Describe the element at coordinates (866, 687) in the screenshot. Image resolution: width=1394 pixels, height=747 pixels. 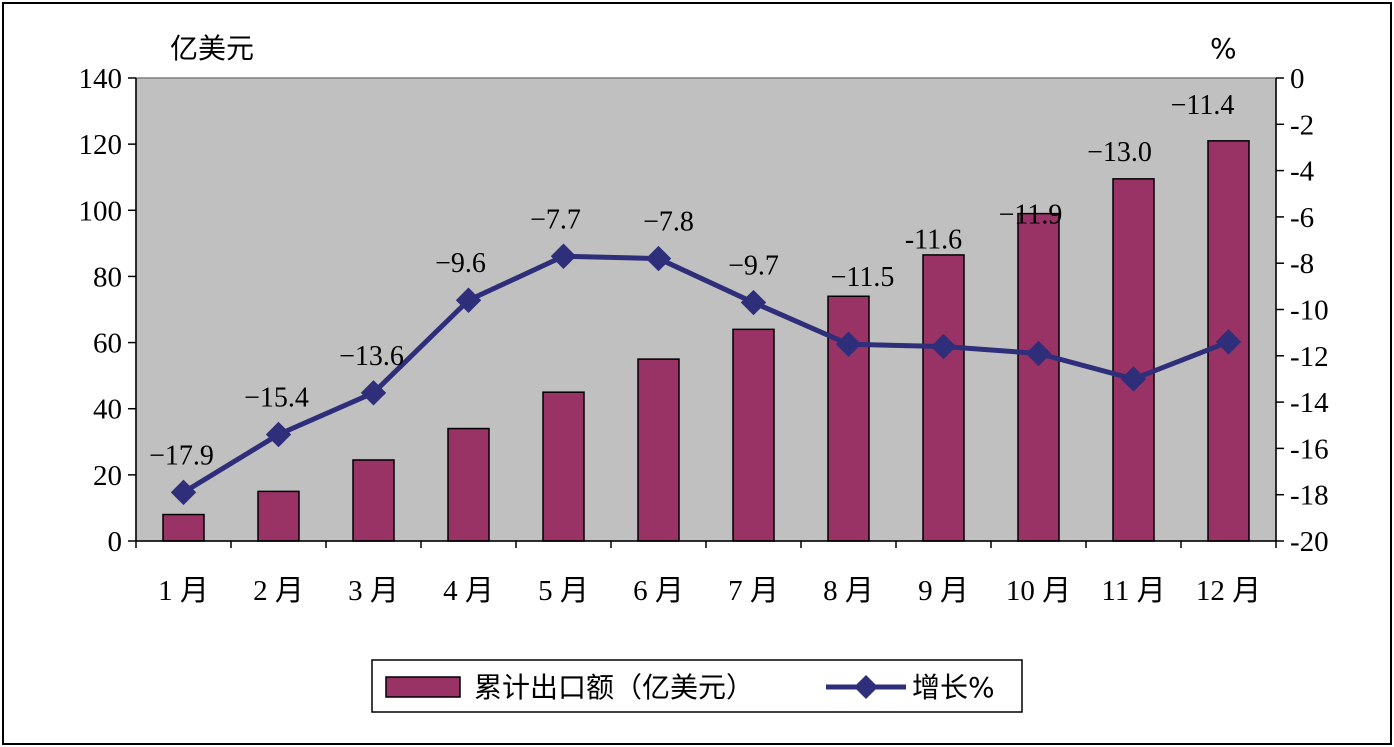
I see `legend-line-marker` at that location.